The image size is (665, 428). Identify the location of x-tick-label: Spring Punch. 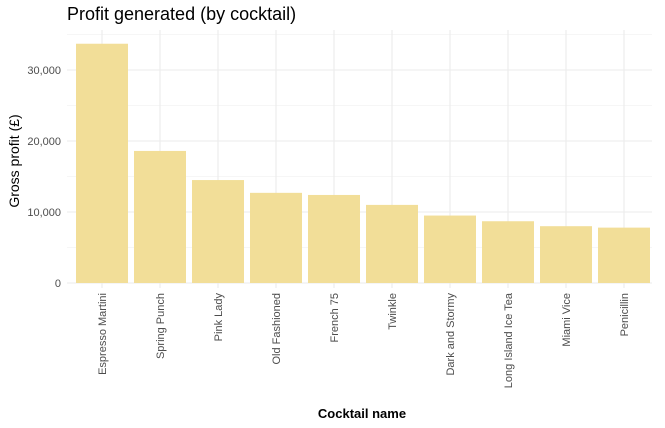
(161, 326).